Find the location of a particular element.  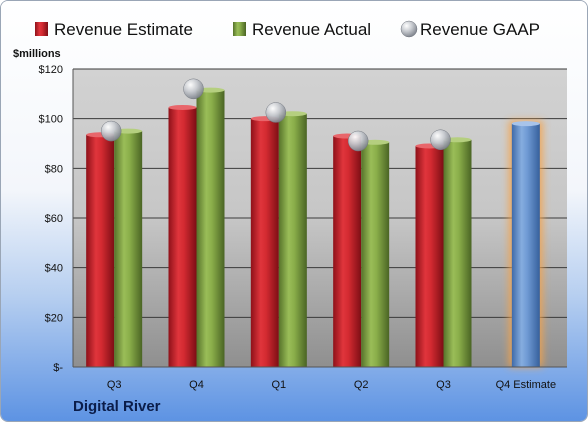

legend-revenue-actual: Revenue Actual is located at coordinates (302, 29).